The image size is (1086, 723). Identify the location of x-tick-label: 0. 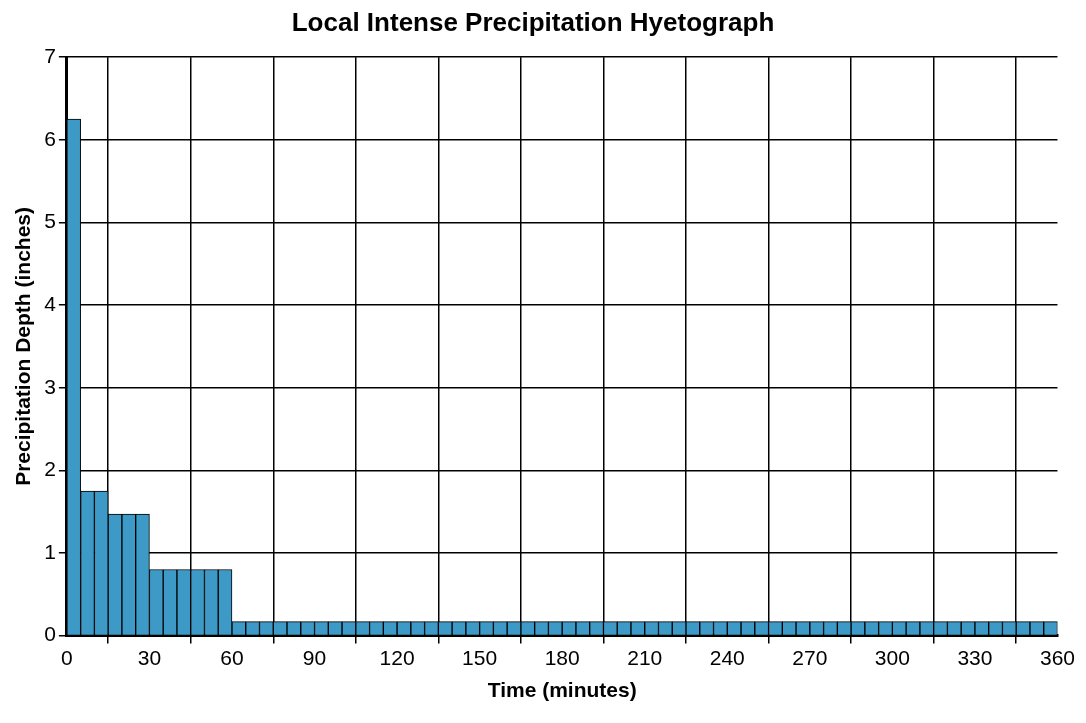
(67, 657).